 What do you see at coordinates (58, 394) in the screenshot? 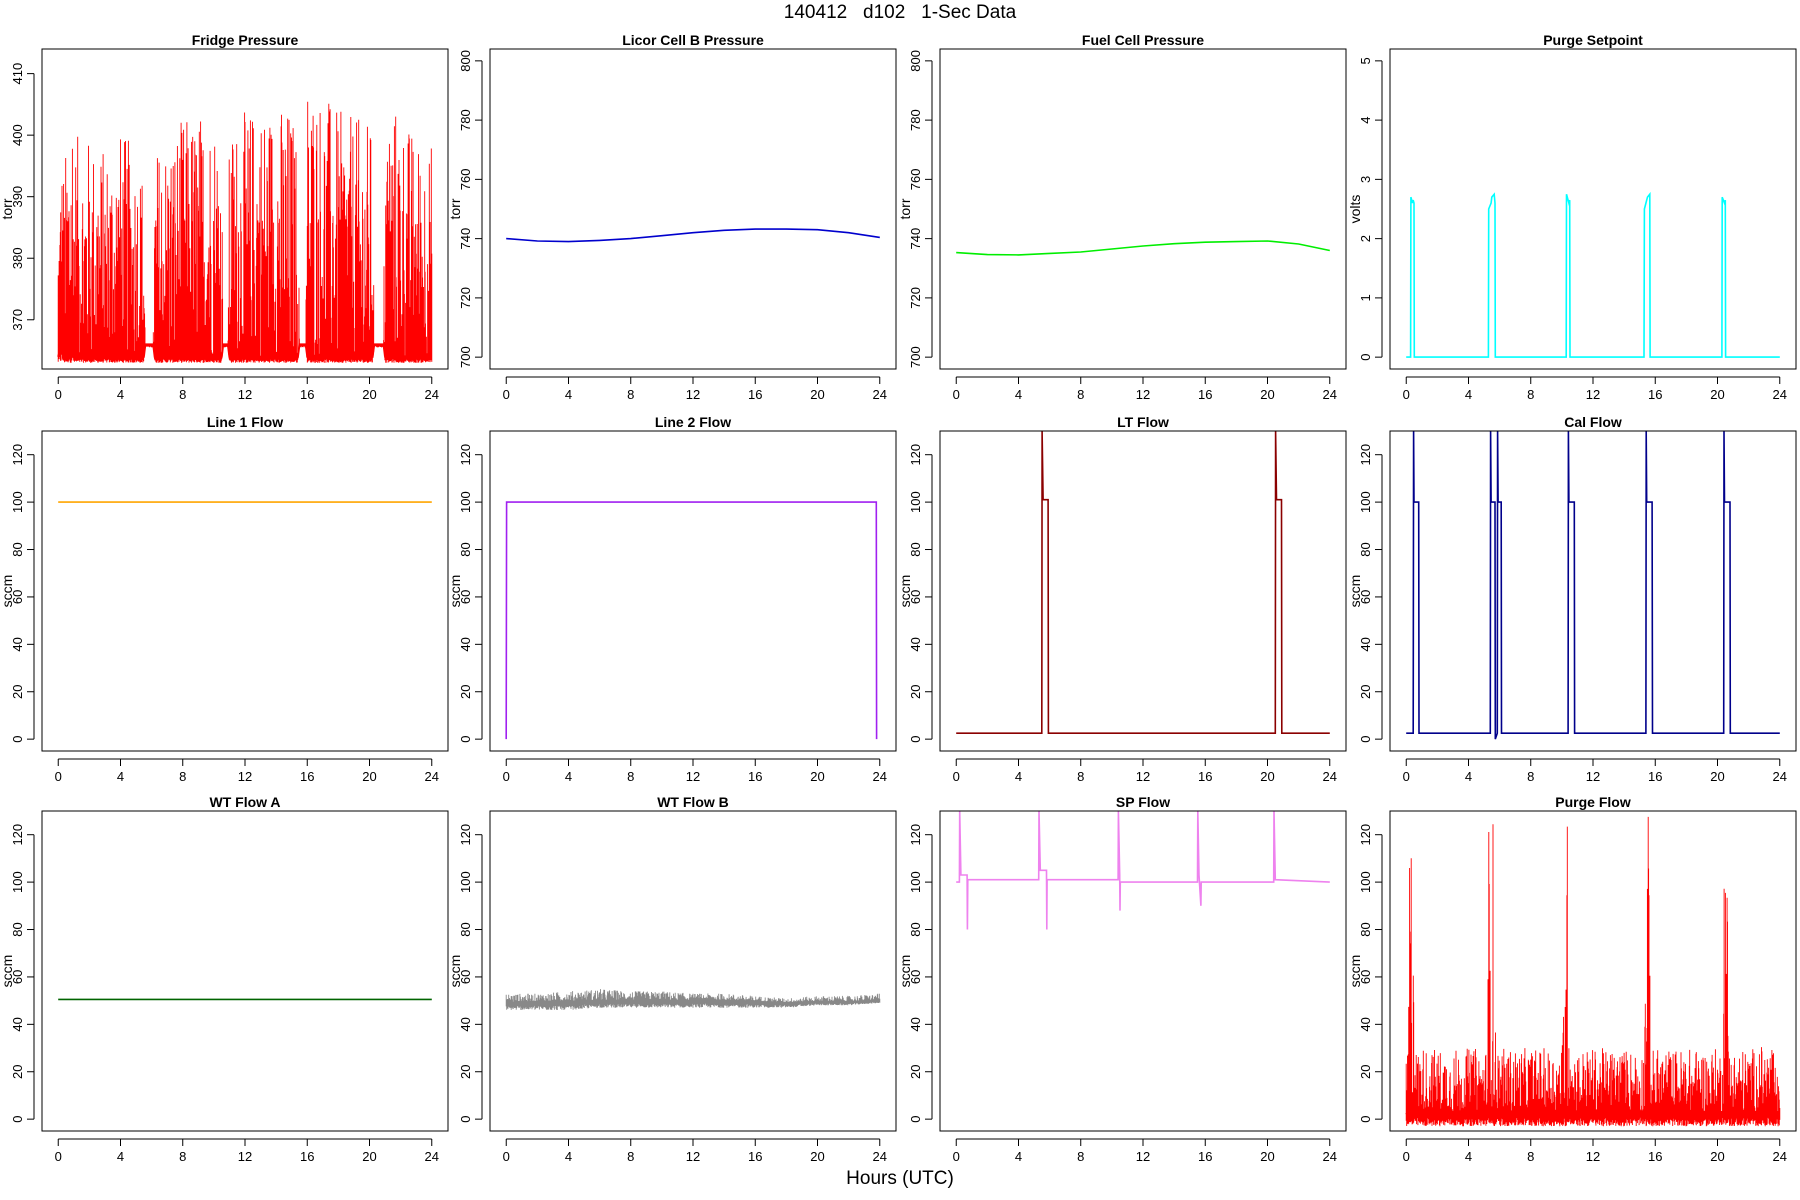
I see `x-tick-label-fridge-pressure: 0` at bounding box center [58, 394].